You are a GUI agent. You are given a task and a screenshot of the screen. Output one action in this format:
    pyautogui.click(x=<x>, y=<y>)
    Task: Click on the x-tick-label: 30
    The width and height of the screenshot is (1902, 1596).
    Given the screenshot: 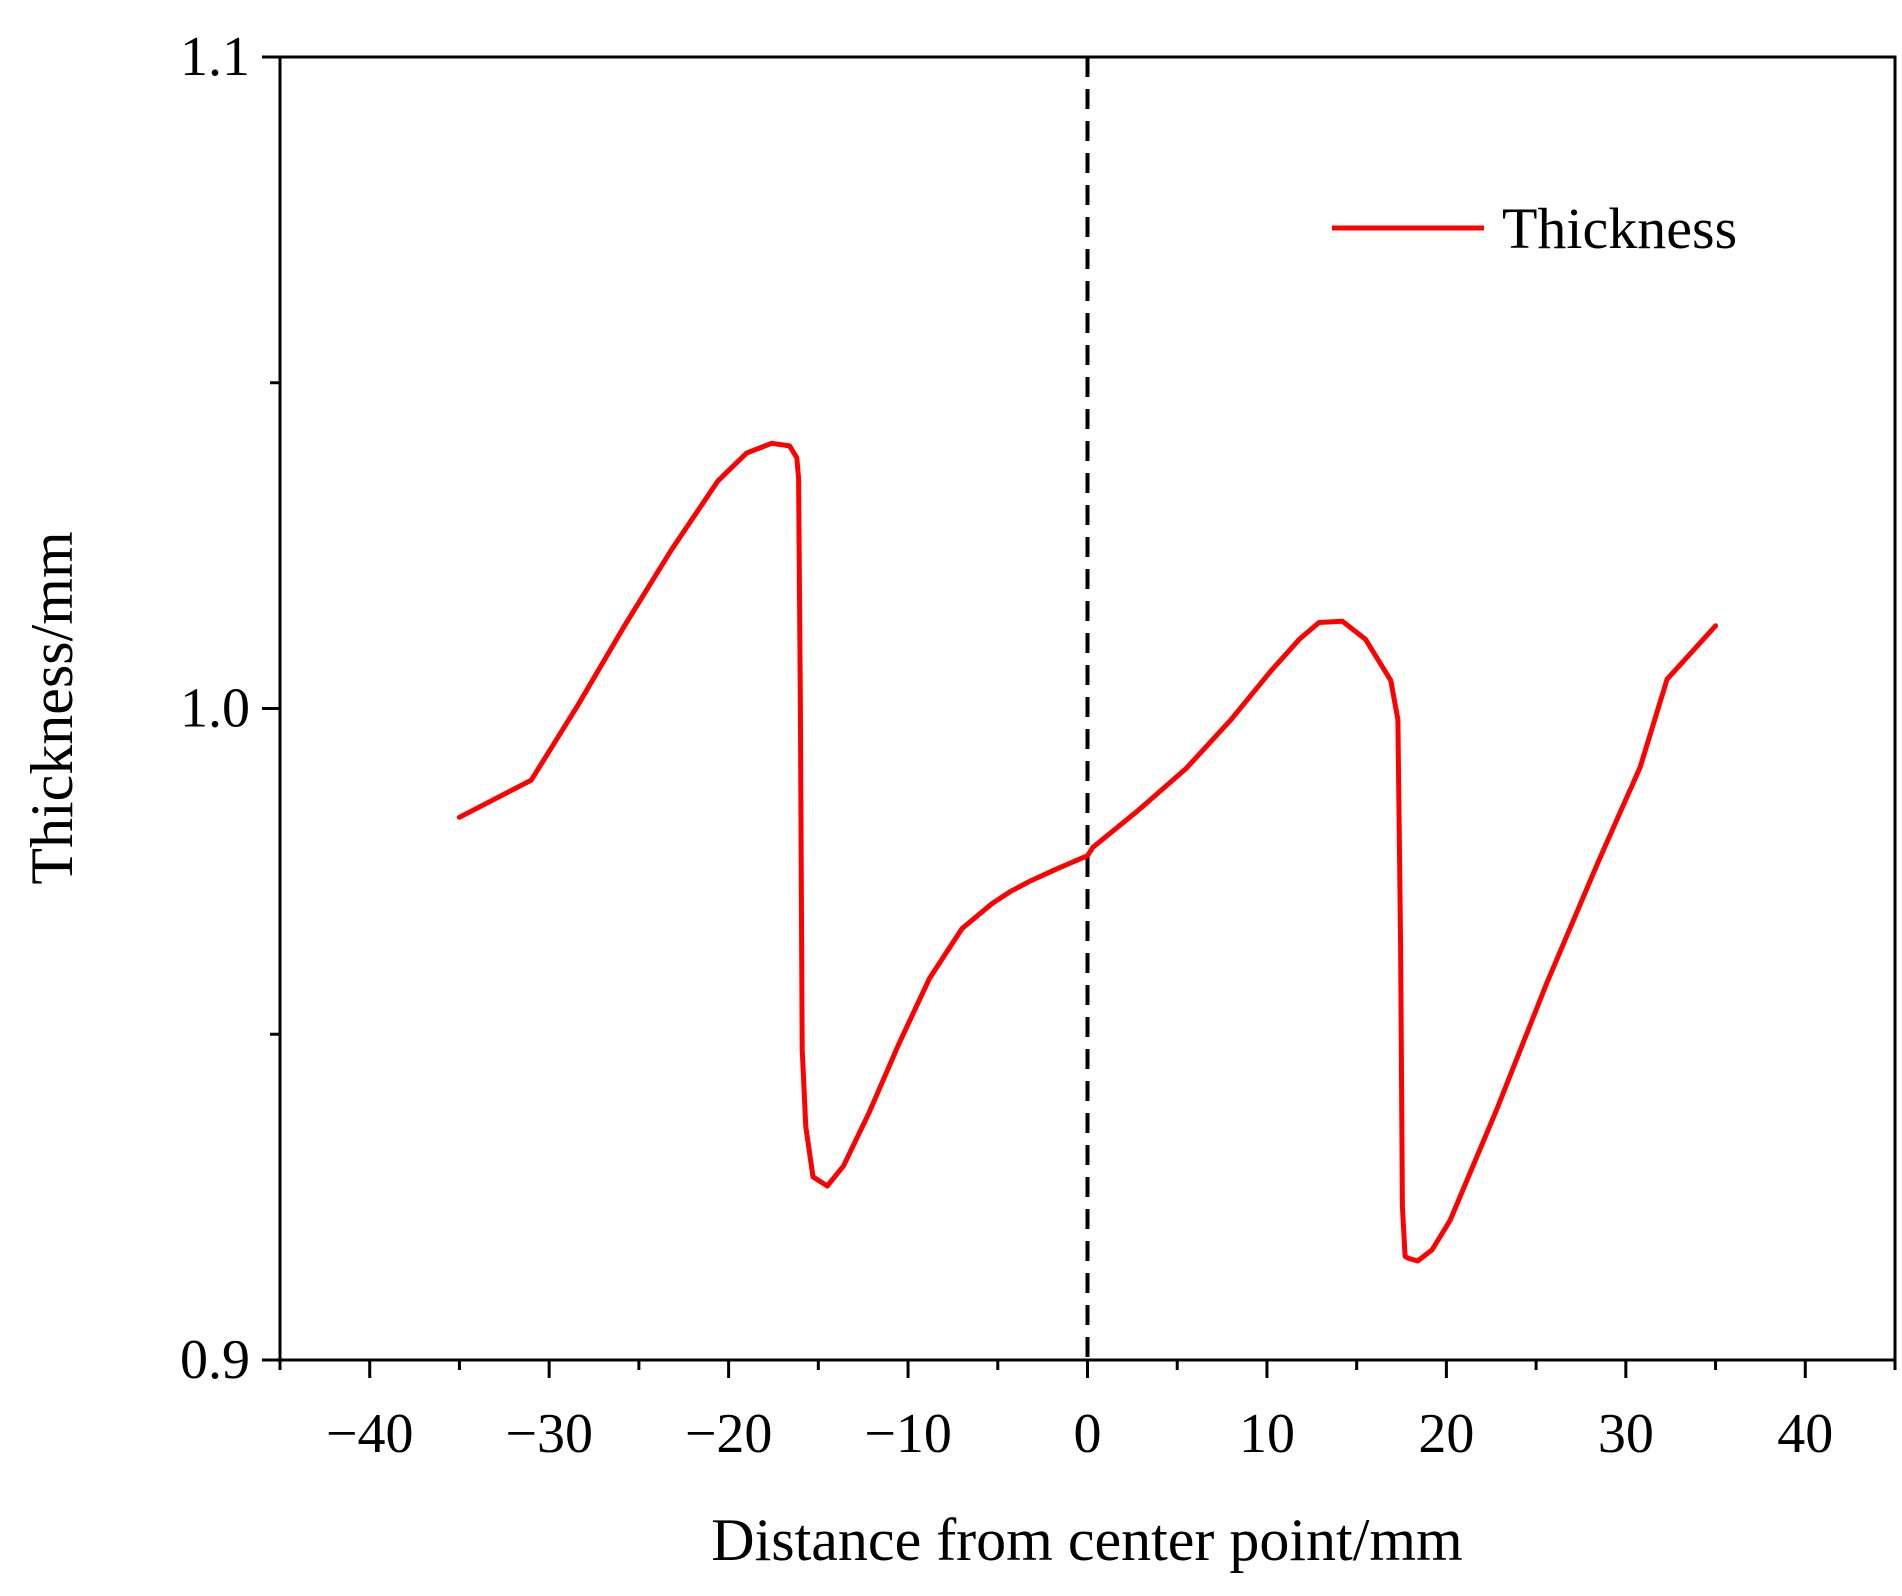 What is the action you would take?
    pyautogui.click(x=1626, y=1434)
    